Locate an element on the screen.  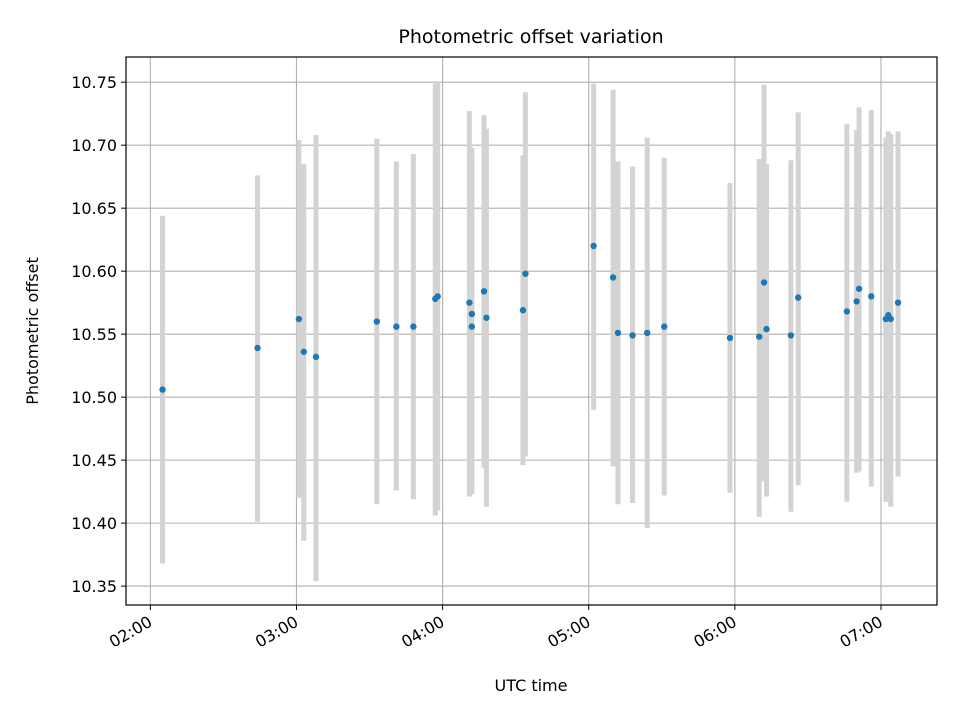
y-tick-label: 10.60 is located at coordinates (94, 271).